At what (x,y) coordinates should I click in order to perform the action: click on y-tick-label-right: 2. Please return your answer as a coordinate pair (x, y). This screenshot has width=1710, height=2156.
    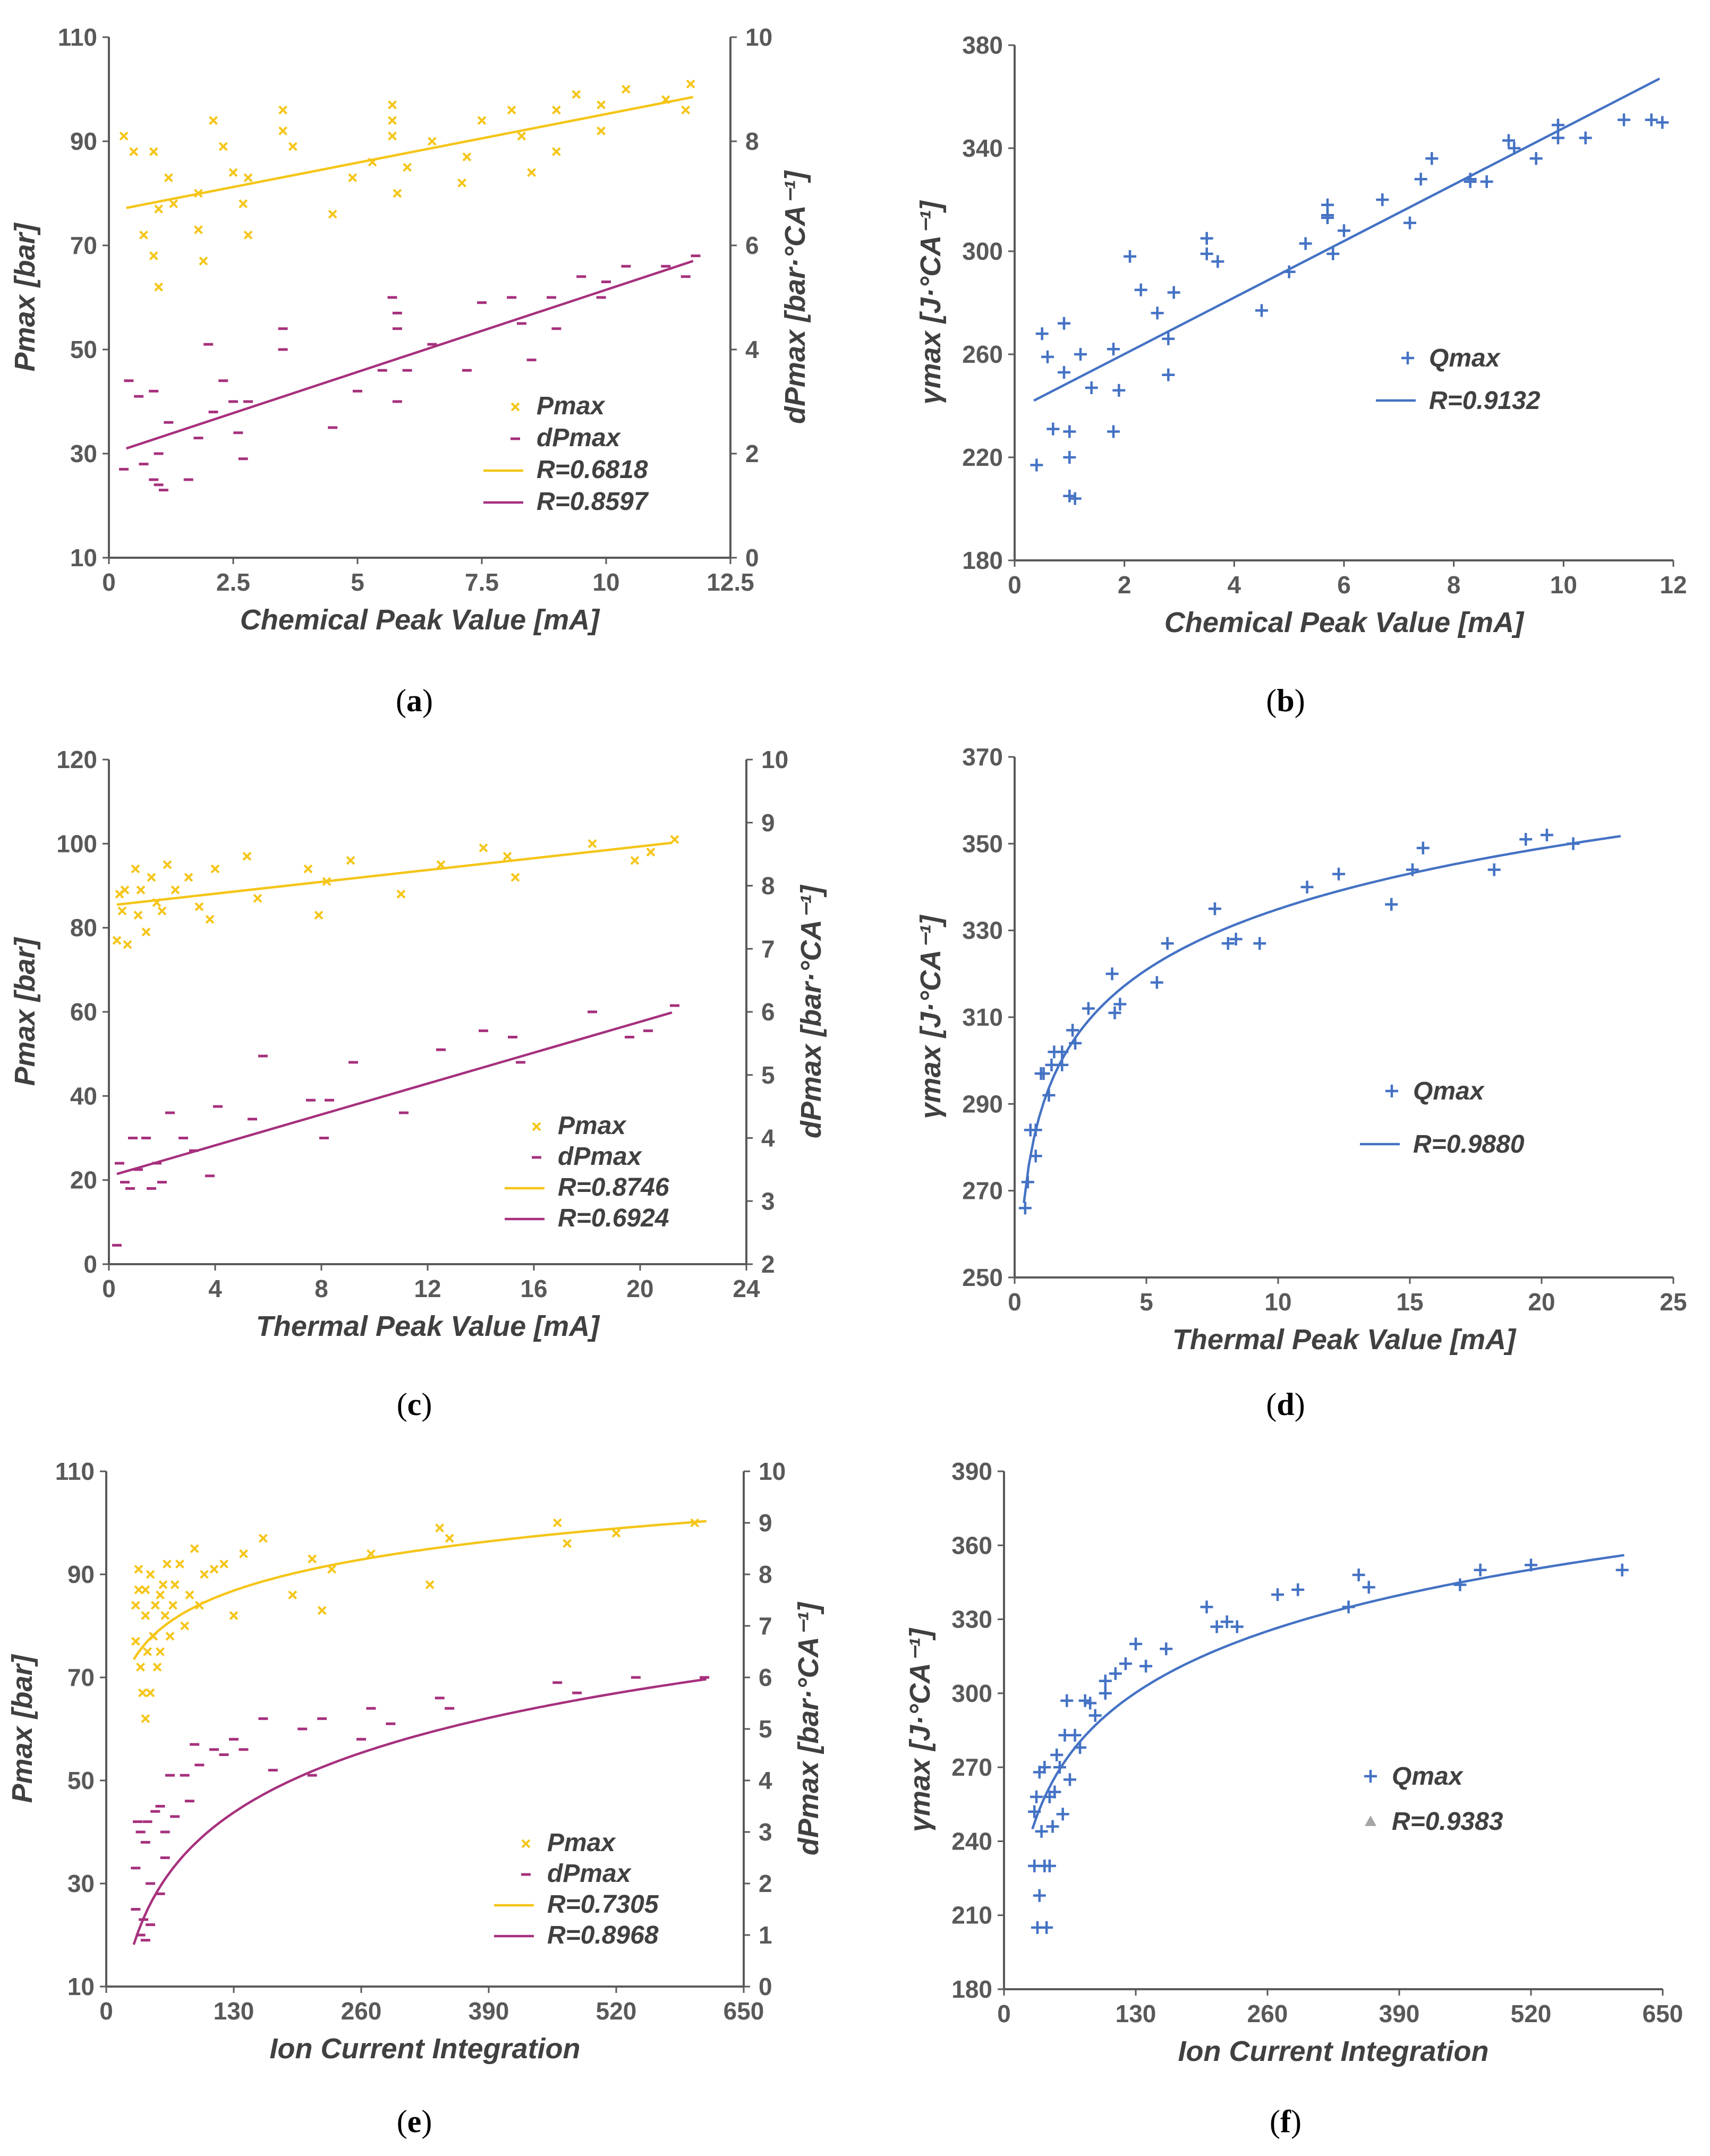
    Looking at the image, I should click on (766, 1884).